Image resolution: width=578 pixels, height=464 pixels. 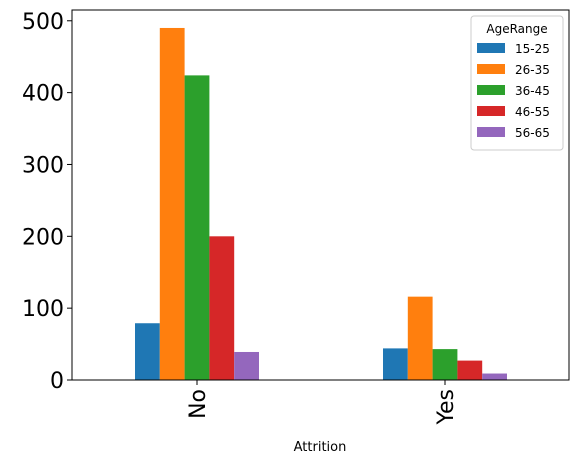 What do you see at coordinates (446, 407) in the screenshot?
I see `x-tick-label: Yes` at bounding box center [446, 407].